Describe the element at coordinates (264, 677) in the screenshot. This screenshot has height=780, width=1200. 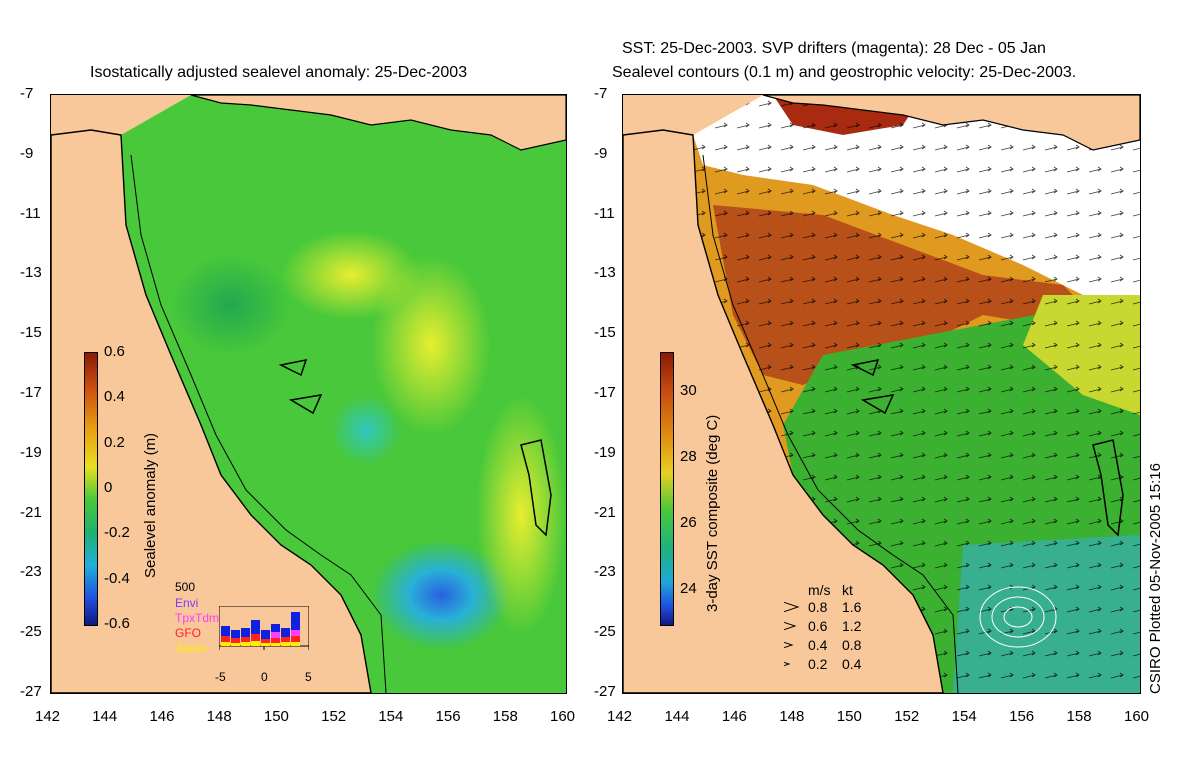
I see `hist-xtick-zero: 0` at that location.